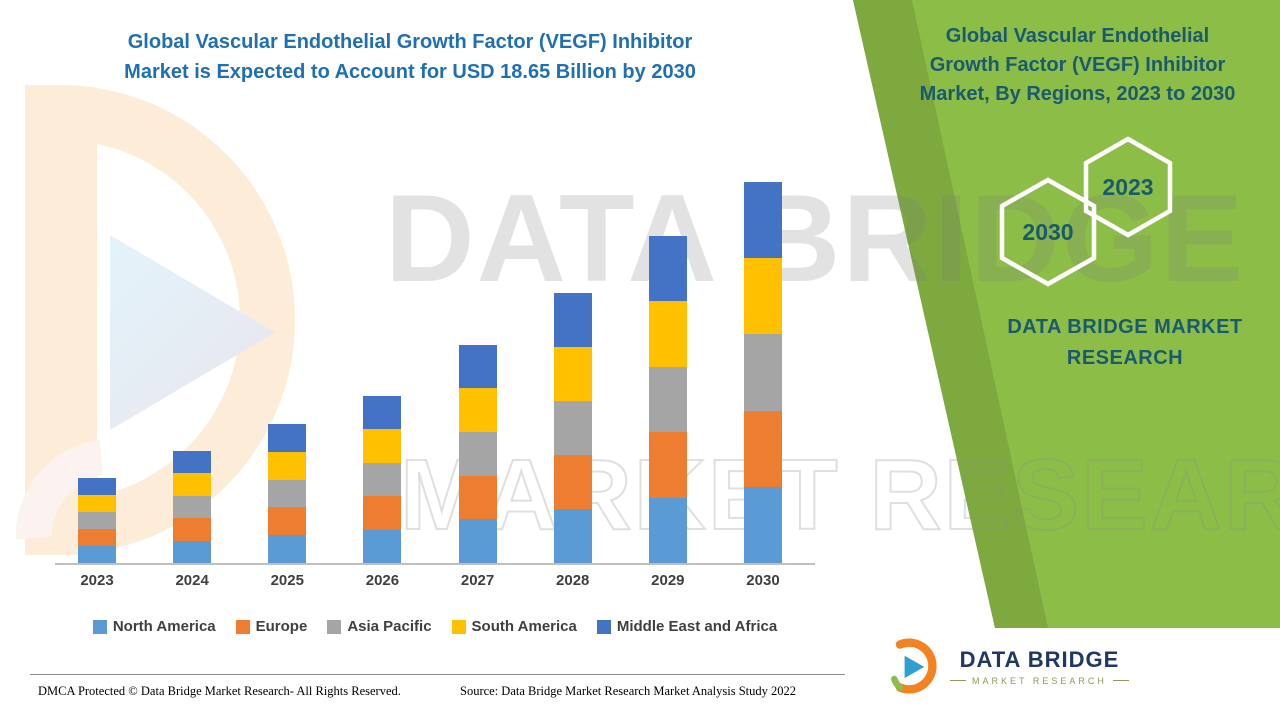  I want to click on legend-swatch-europe, so click(242, 626).